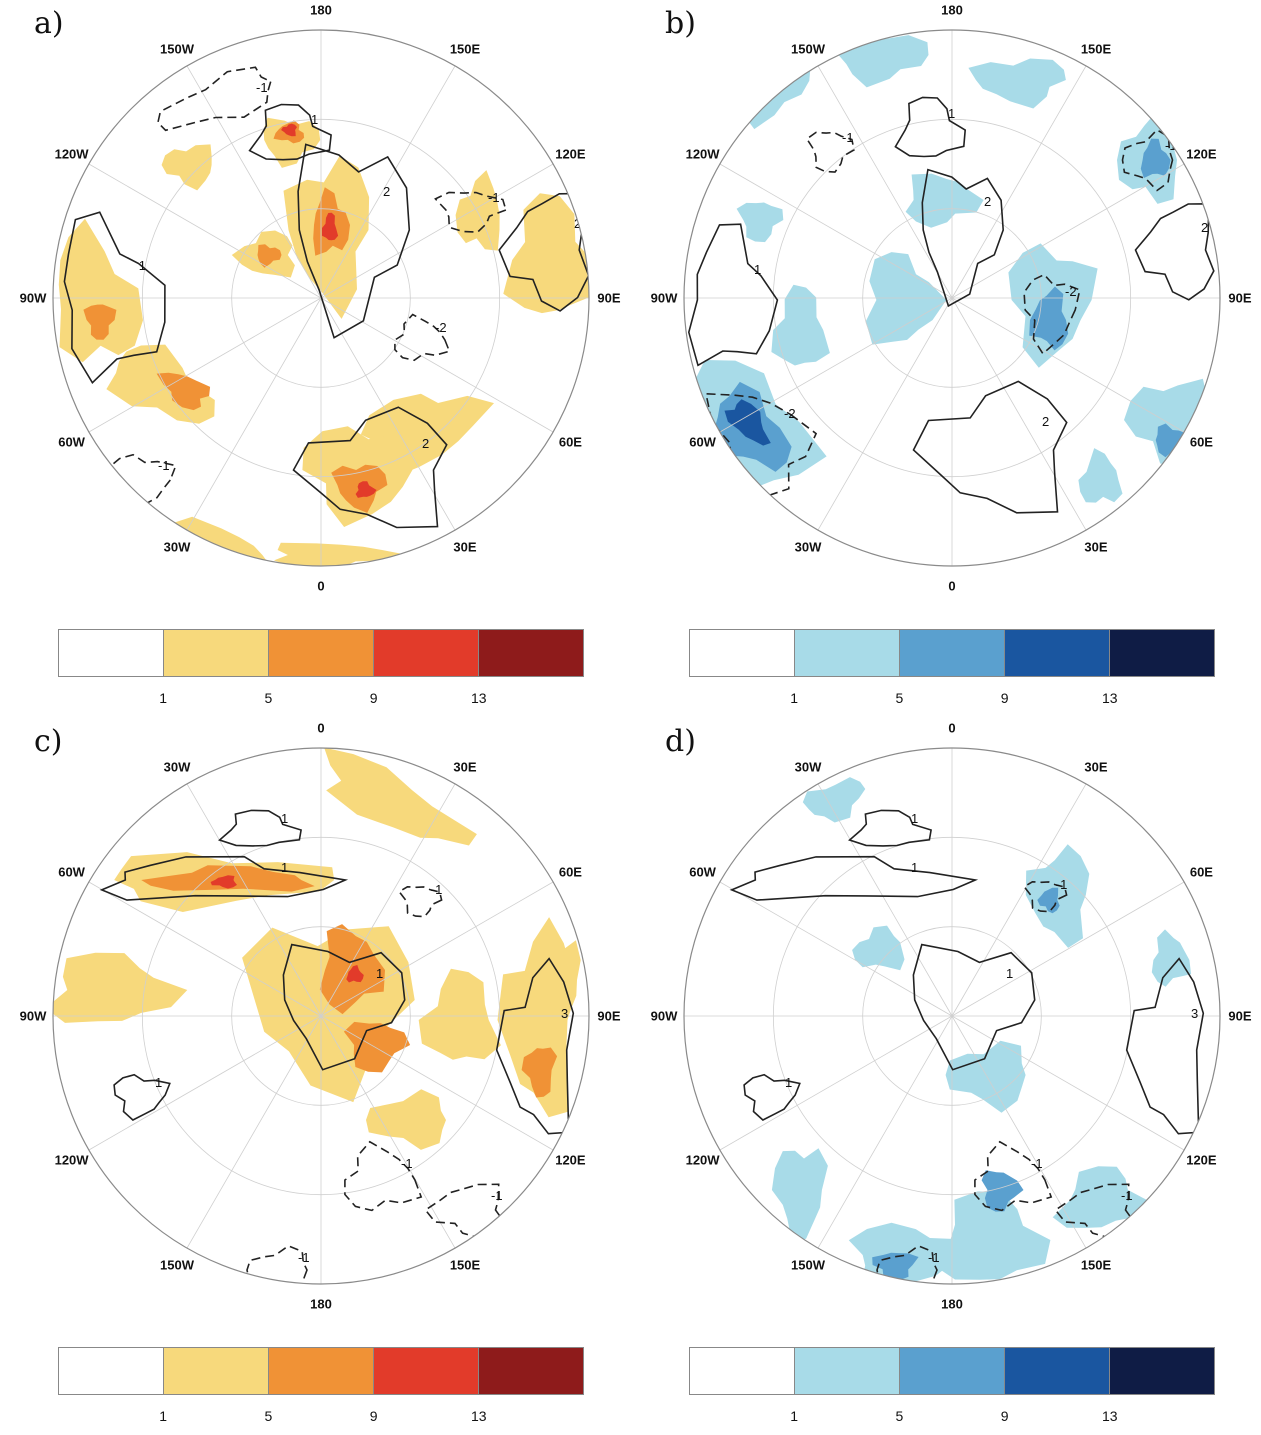 This screenshot has width=1261, height=1435. Describe the element at coordinates (177, 767) in the screenshot. I see `longitude-label: 30W` at that location.